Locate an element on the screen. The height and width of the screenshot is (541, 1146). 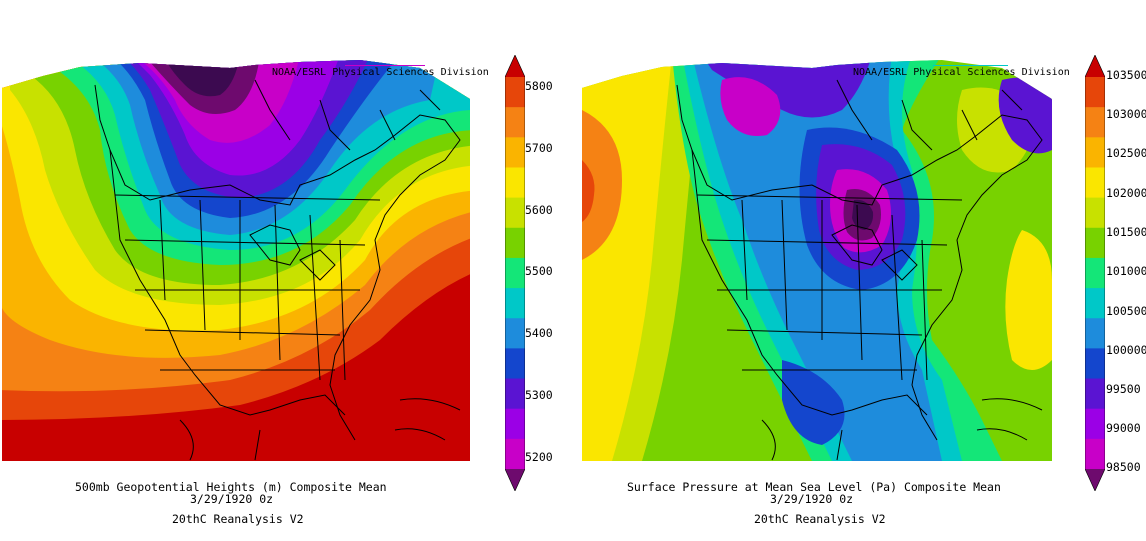
colorbar-label: 5800 is located at coordinates (539, 86).